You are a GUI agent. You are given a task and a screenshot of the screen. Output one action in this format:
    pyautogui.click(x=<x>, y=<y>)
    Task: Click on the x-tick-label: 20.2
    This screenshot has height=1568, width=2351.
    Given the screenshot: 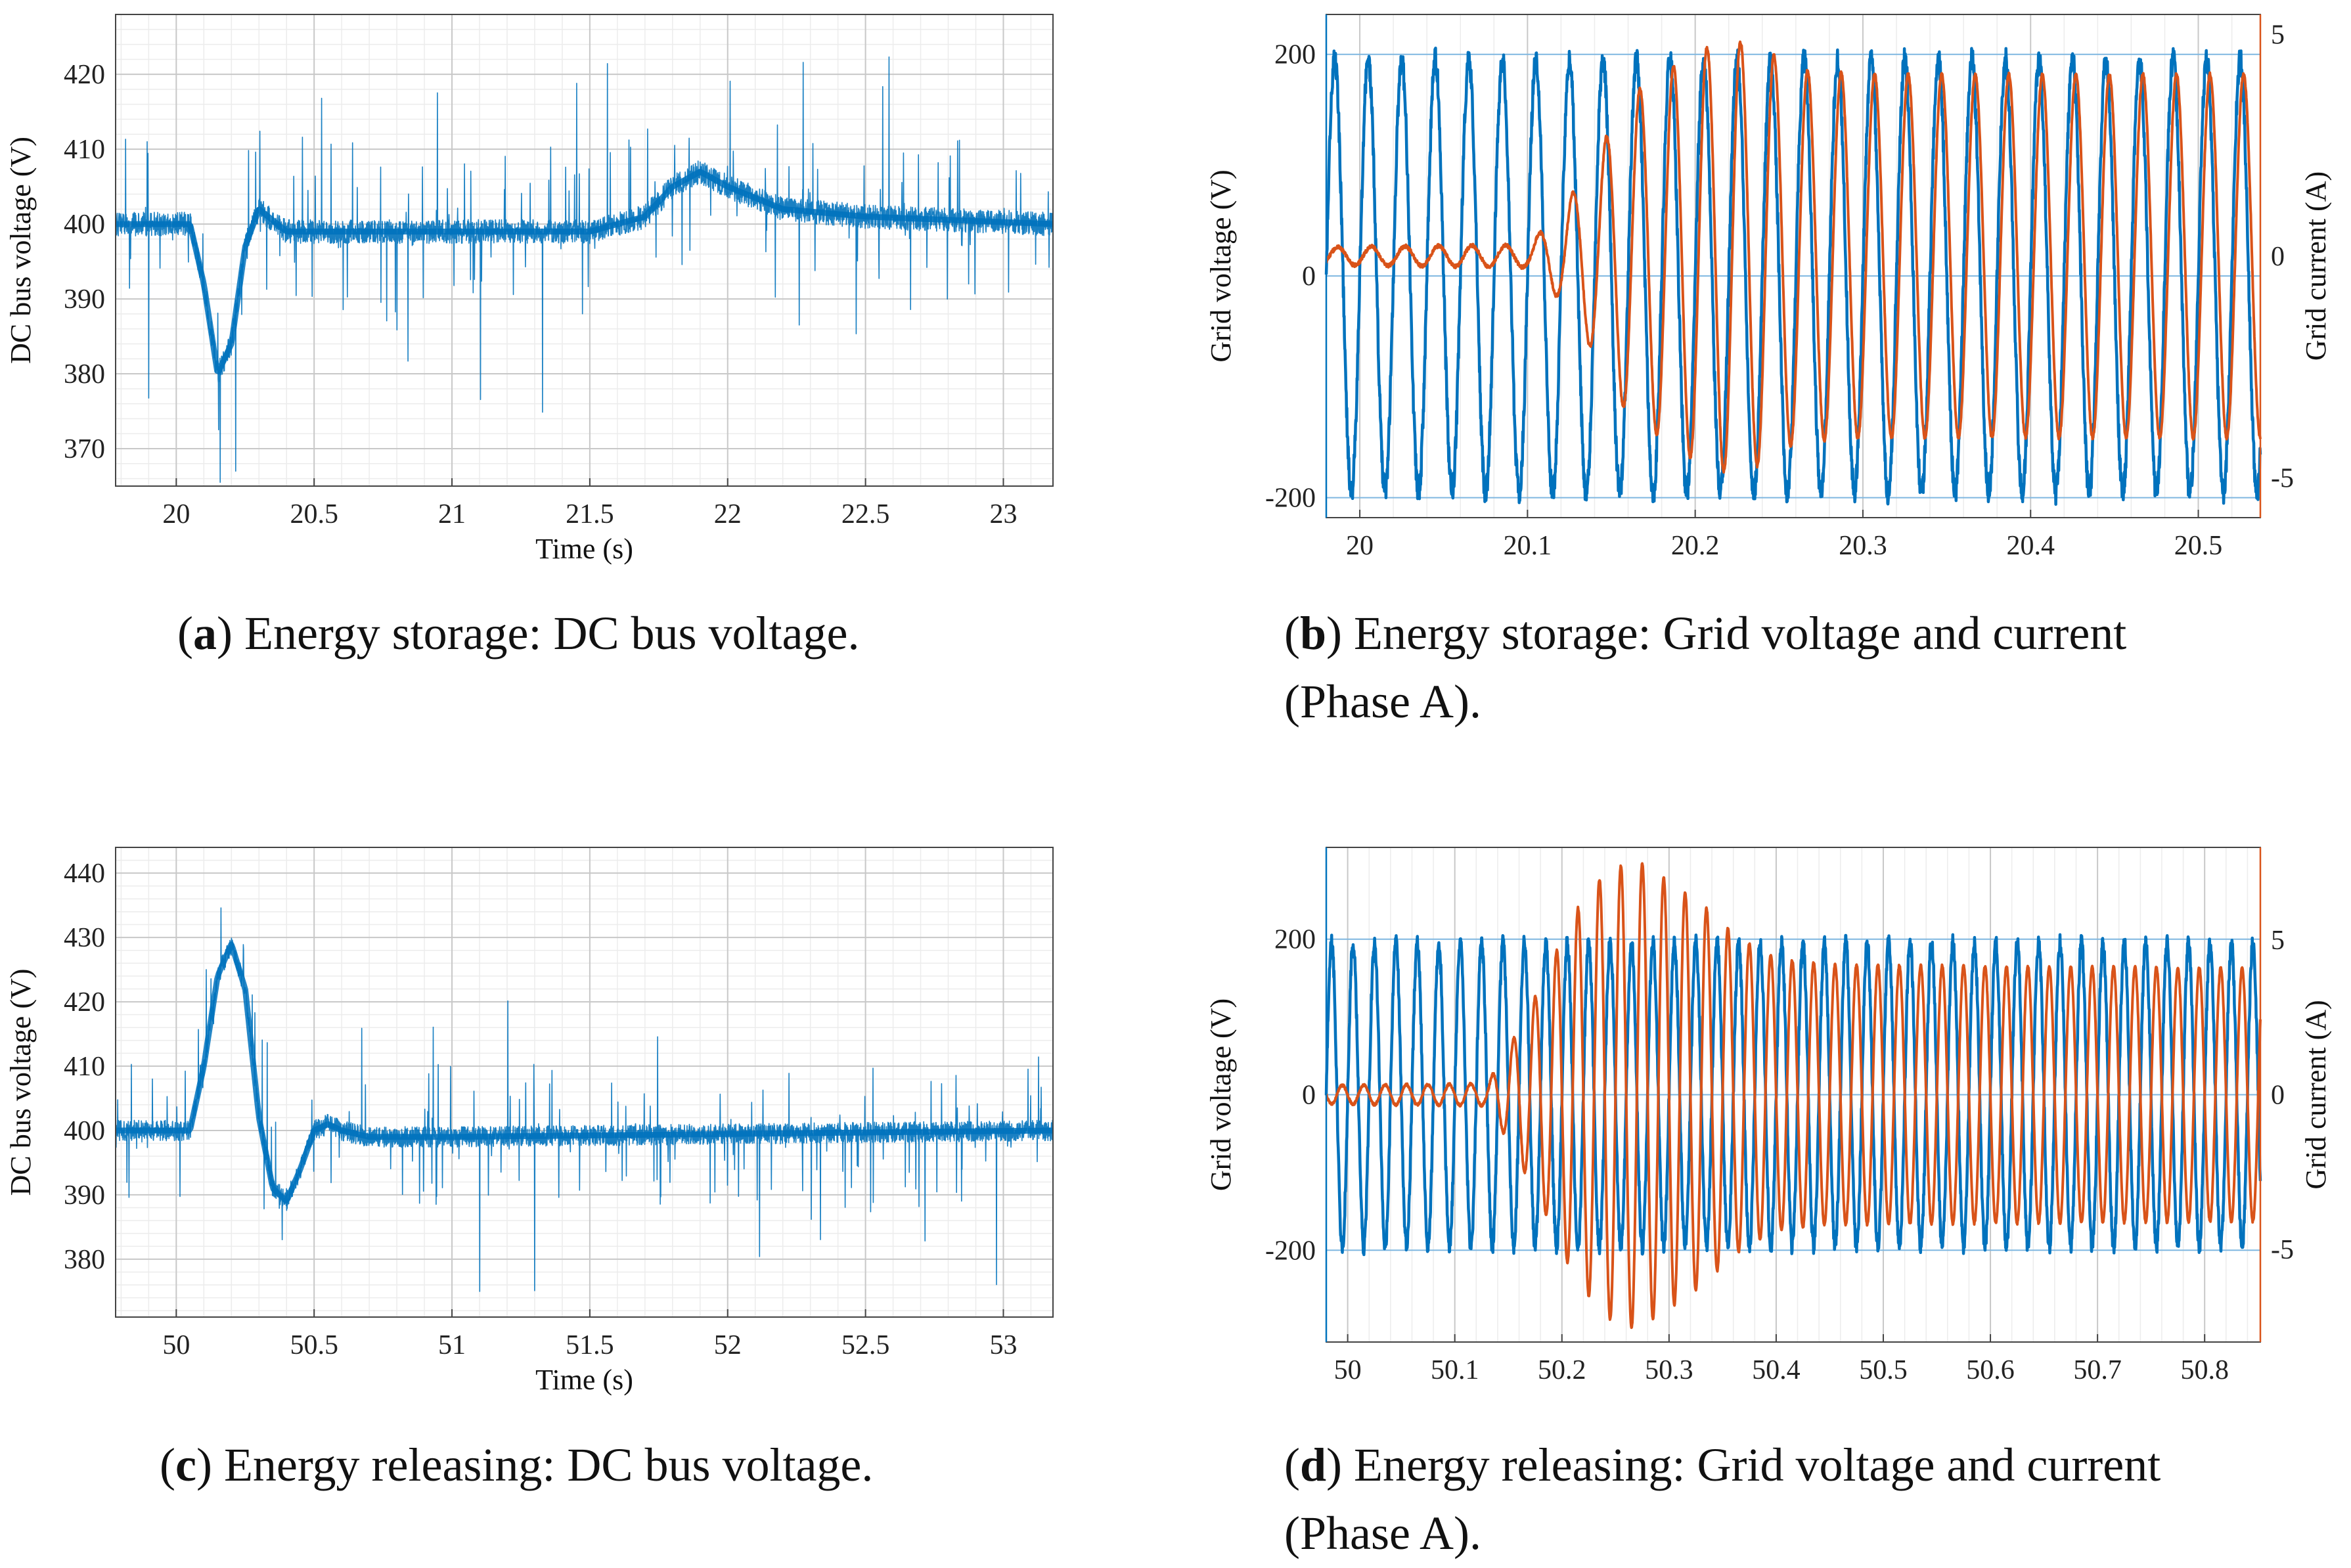 What is the action you would take?
    pyautogui.click(x=1695, y=546)
    